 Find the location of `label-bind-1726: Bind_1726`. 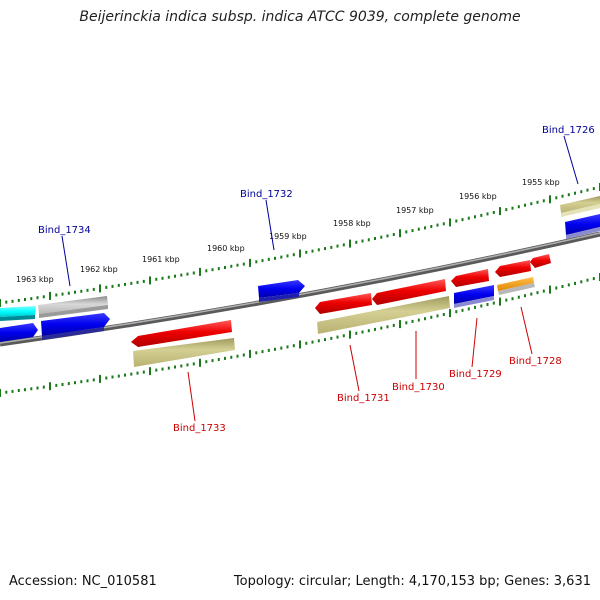

label-bind-1726: Bind_1726 is located at coordinates (568, 130).